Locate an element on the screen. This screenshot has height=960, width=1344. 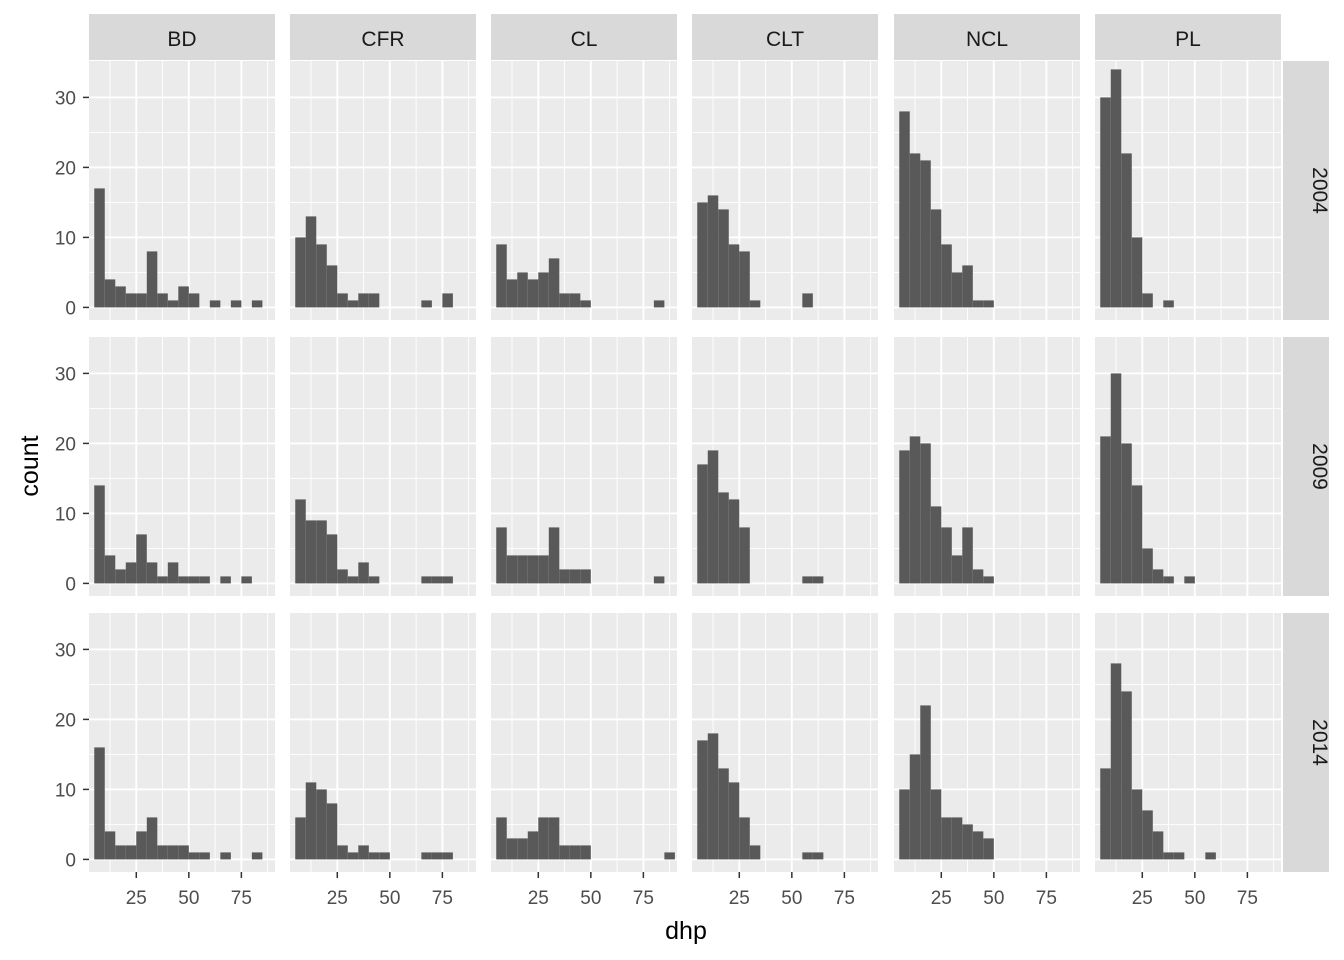
x-axis-tick-label: 25 is located at coordinates (136, 898).